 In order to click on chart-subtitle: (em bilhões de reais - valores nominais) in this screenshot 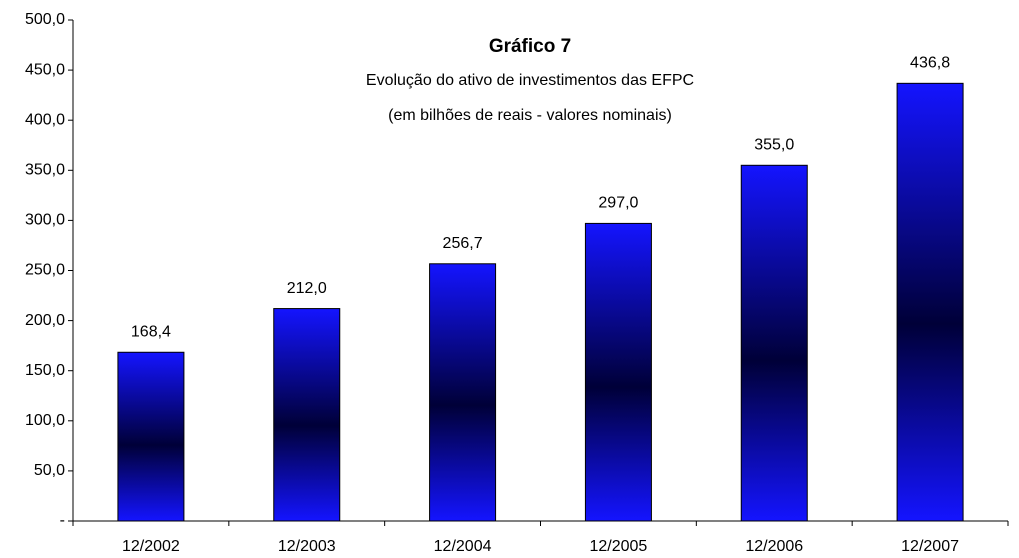, I will do `click(530, 115)`.